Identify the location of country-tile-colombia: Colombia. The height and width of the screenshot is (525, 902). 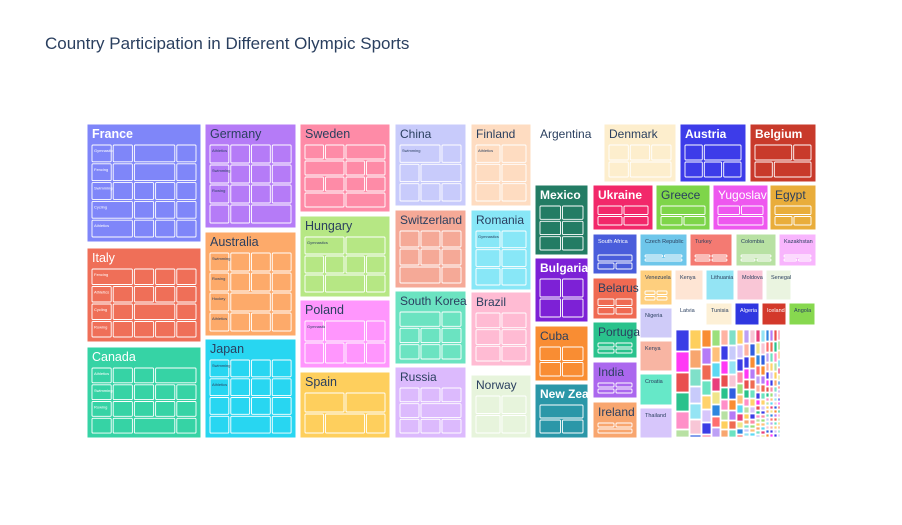
(756, 250).